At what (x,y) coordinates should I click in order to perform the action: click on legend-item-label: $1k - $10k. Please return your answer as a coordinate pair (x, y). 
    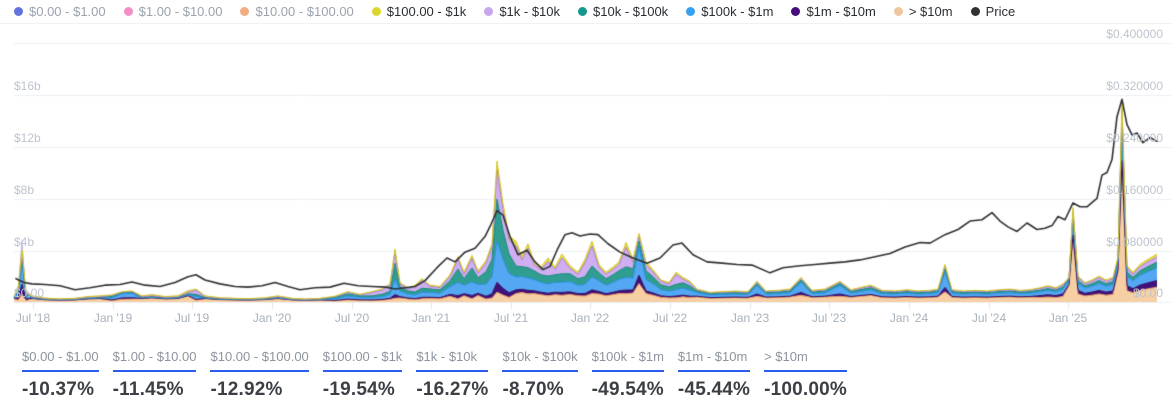
    Looking at the image, I should click on (530, 11).